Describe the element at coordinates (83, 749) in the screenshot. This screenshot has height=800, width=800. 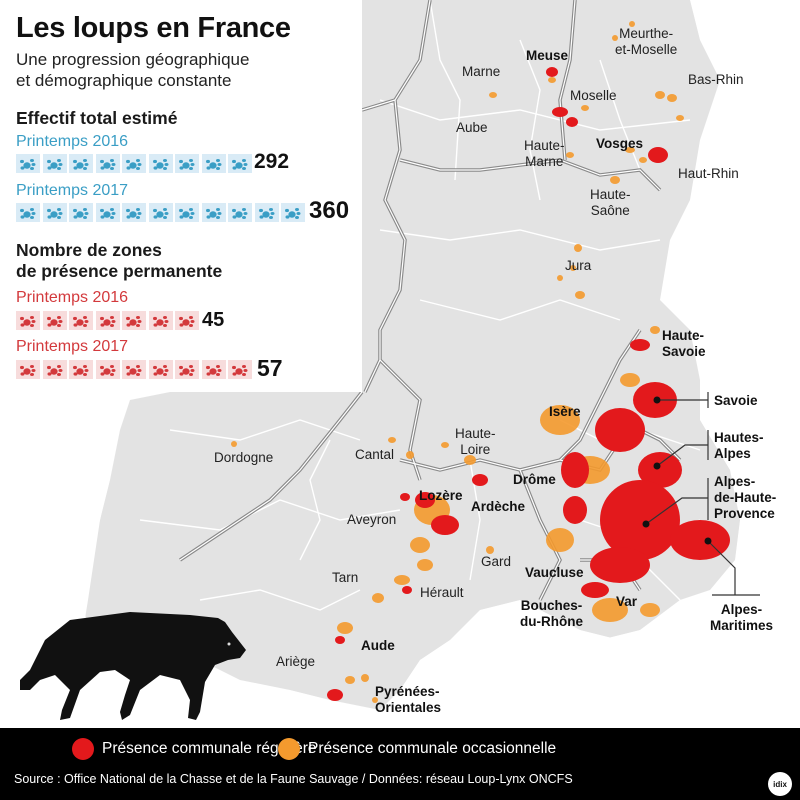
I see `red-dot-icon` at that location.